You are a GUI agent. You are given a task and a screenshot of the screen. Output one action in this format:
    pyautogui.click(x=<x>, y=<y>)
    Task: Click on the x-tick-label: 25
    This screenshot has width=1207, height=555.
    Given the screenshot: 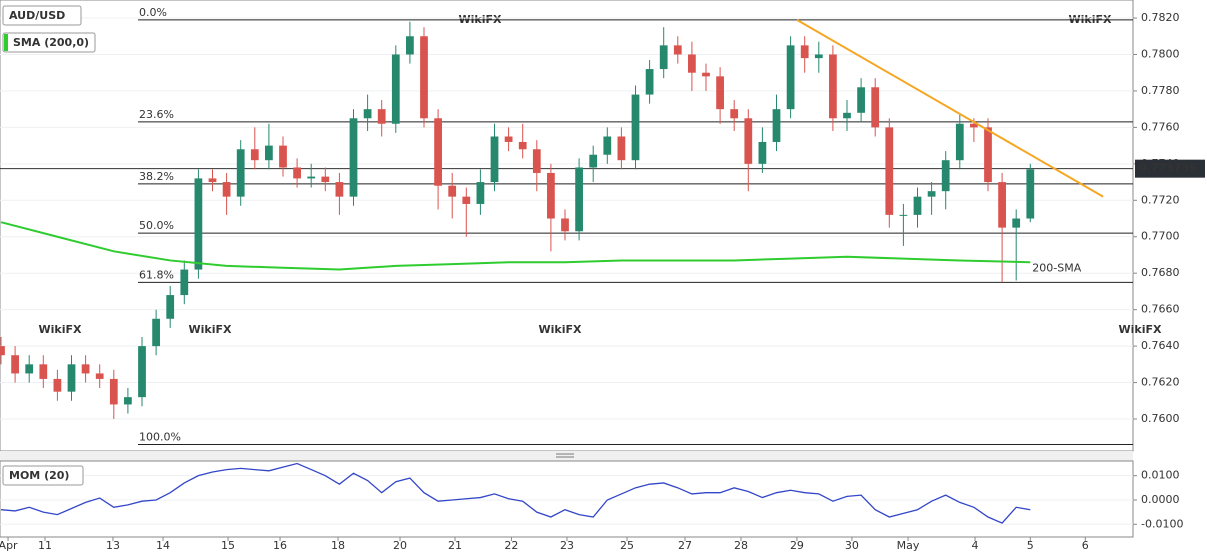 What is the action you would take?
    pyautogui.click(x=627, y=545)
    